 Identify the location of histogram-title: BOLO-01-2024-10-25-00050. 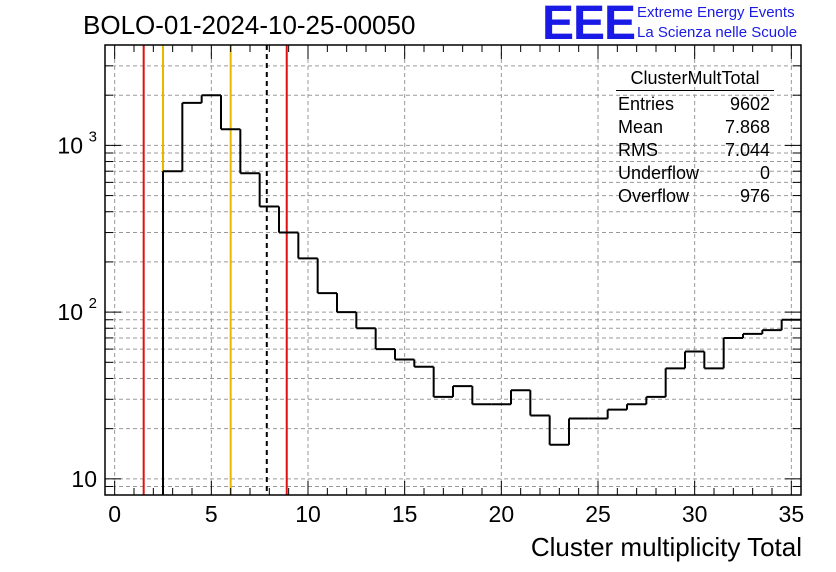
(249, 25).